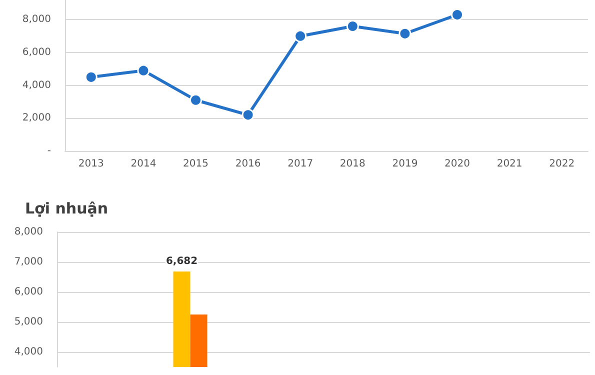  Describe the element at coordinates (353, 164) in the screenshot. I see `x-tick-label: 2018` at that location.